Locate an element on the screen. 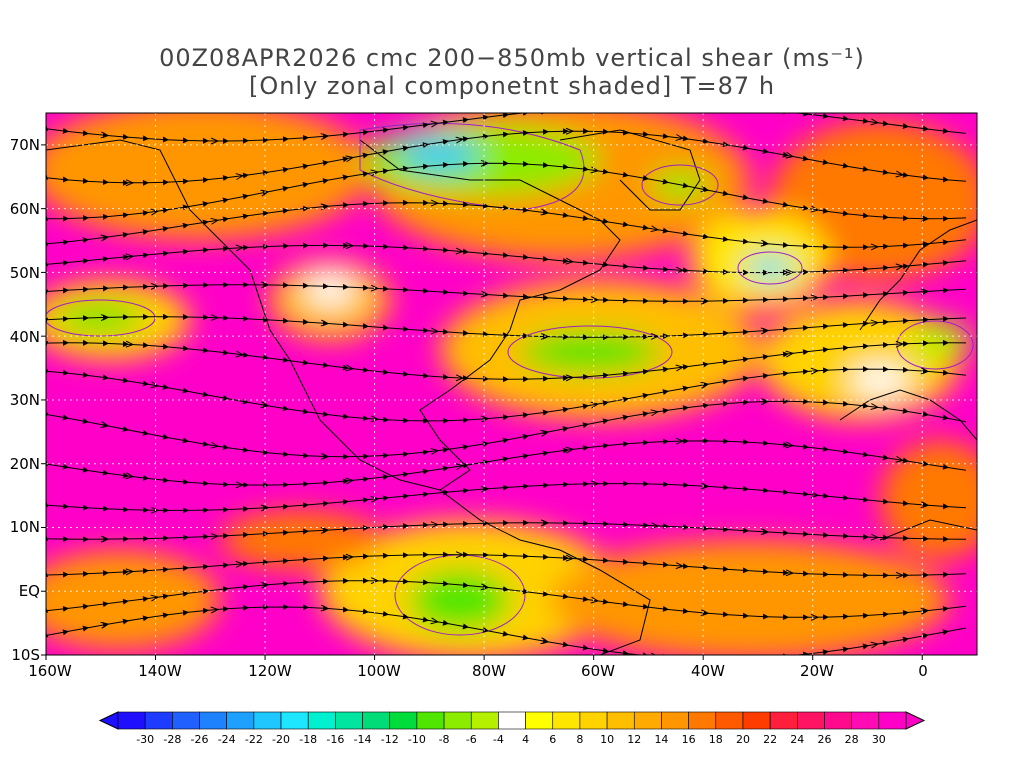  colorbar-tick-label: 18 is located at coordinates (715, 739).